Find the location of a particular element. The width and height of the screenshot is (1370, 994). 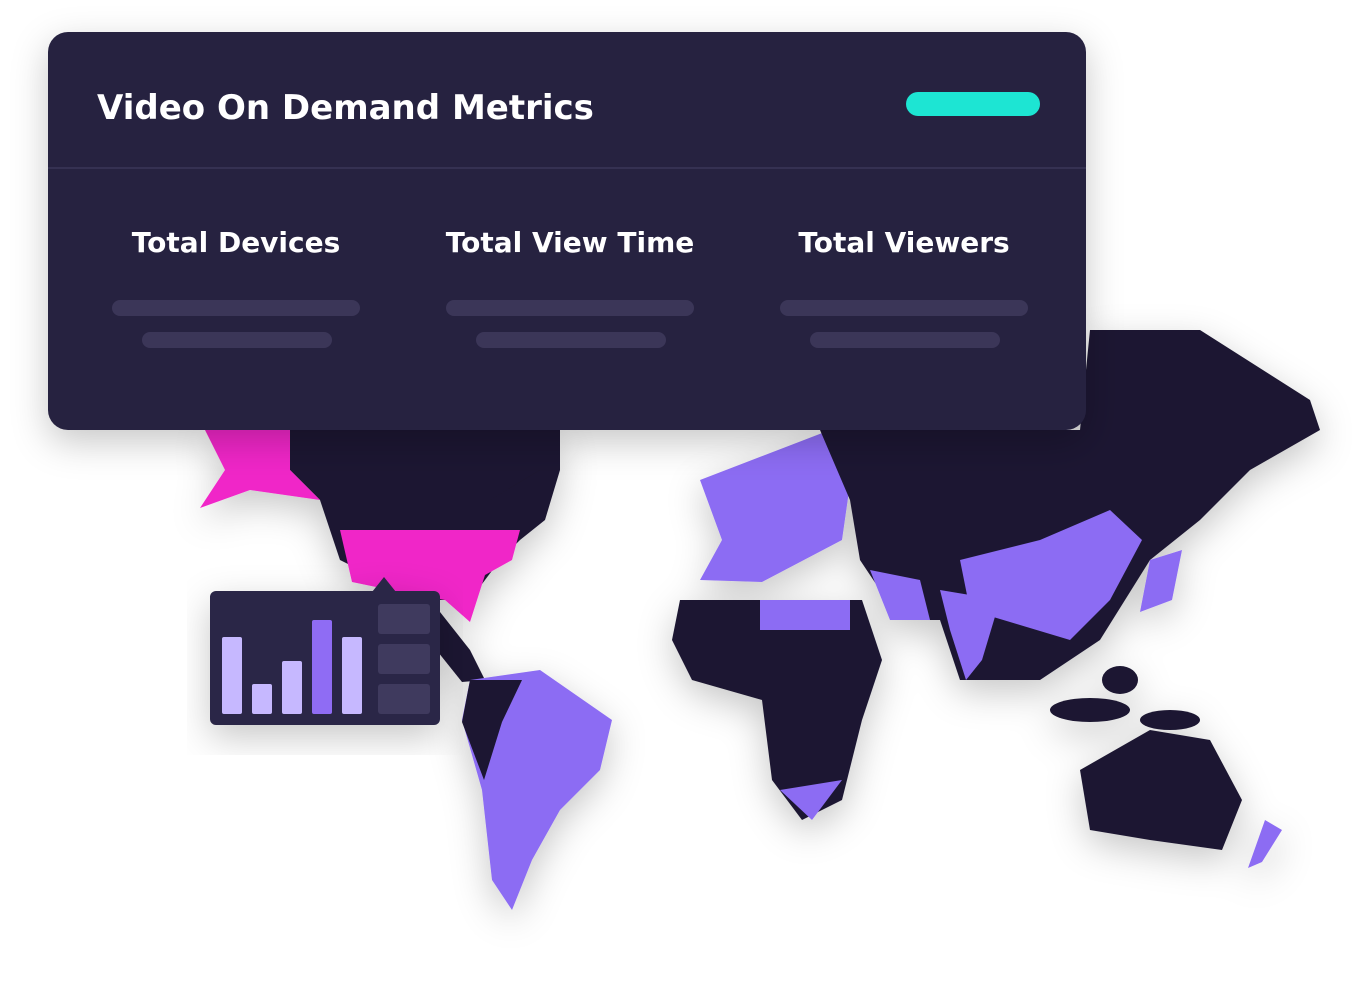

card-title: Video On Demand Metrics is located at coordinates (345, 108).